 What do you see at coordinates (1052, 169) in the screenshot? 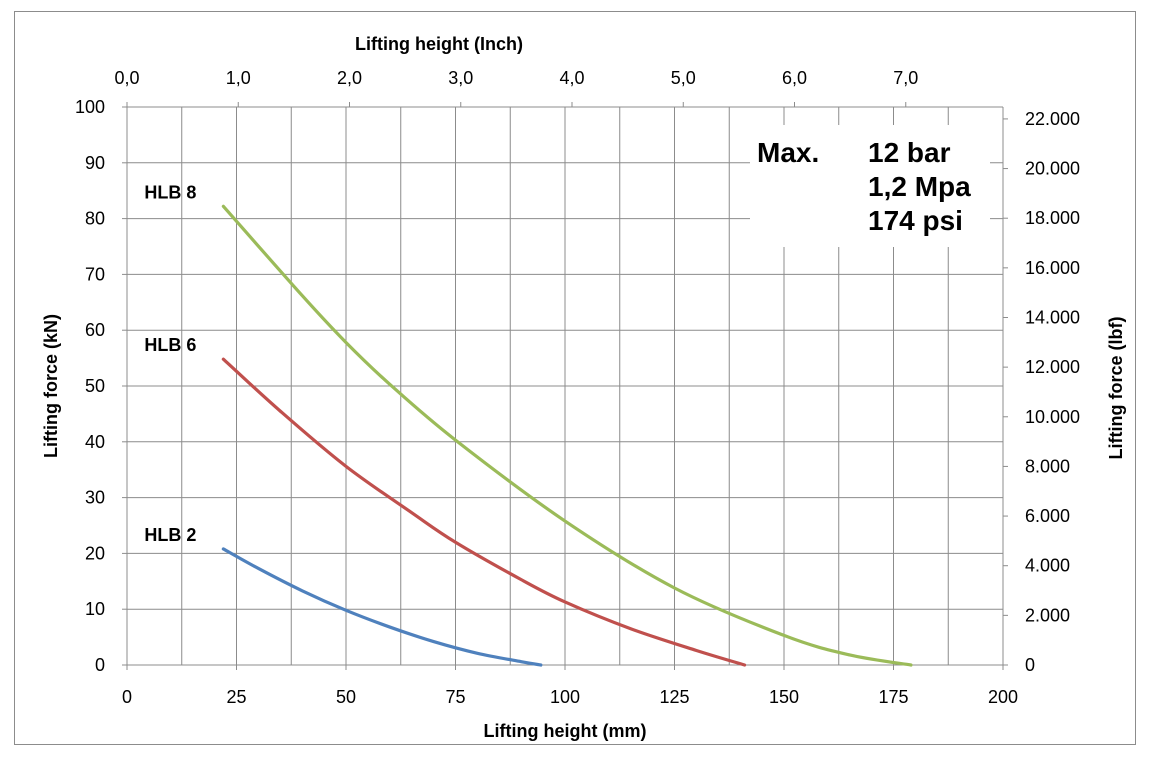
I see `y2-tick-label: 20.000` at bounding box center [1052, 169].